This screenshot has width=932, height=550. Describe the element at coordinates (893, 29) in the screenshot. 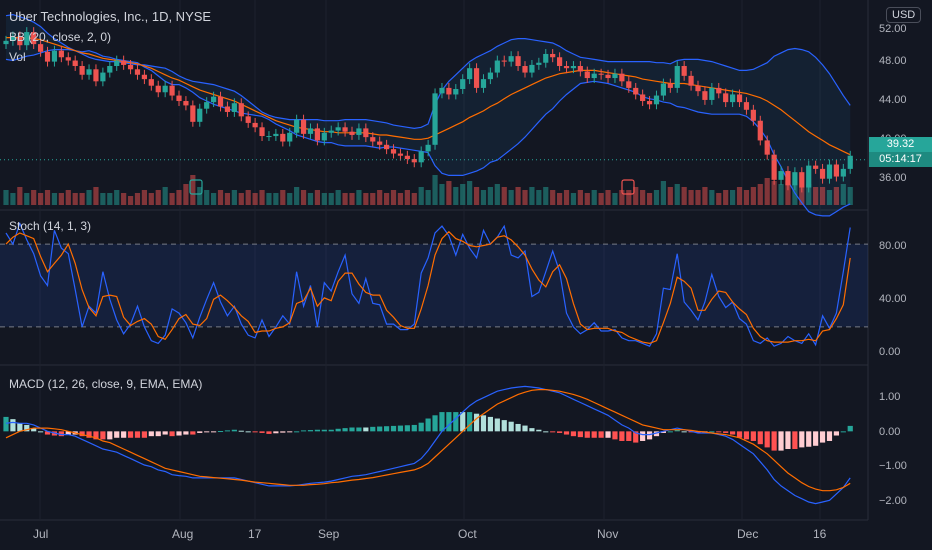

I see `price-tick-label: 52.00` at that location.